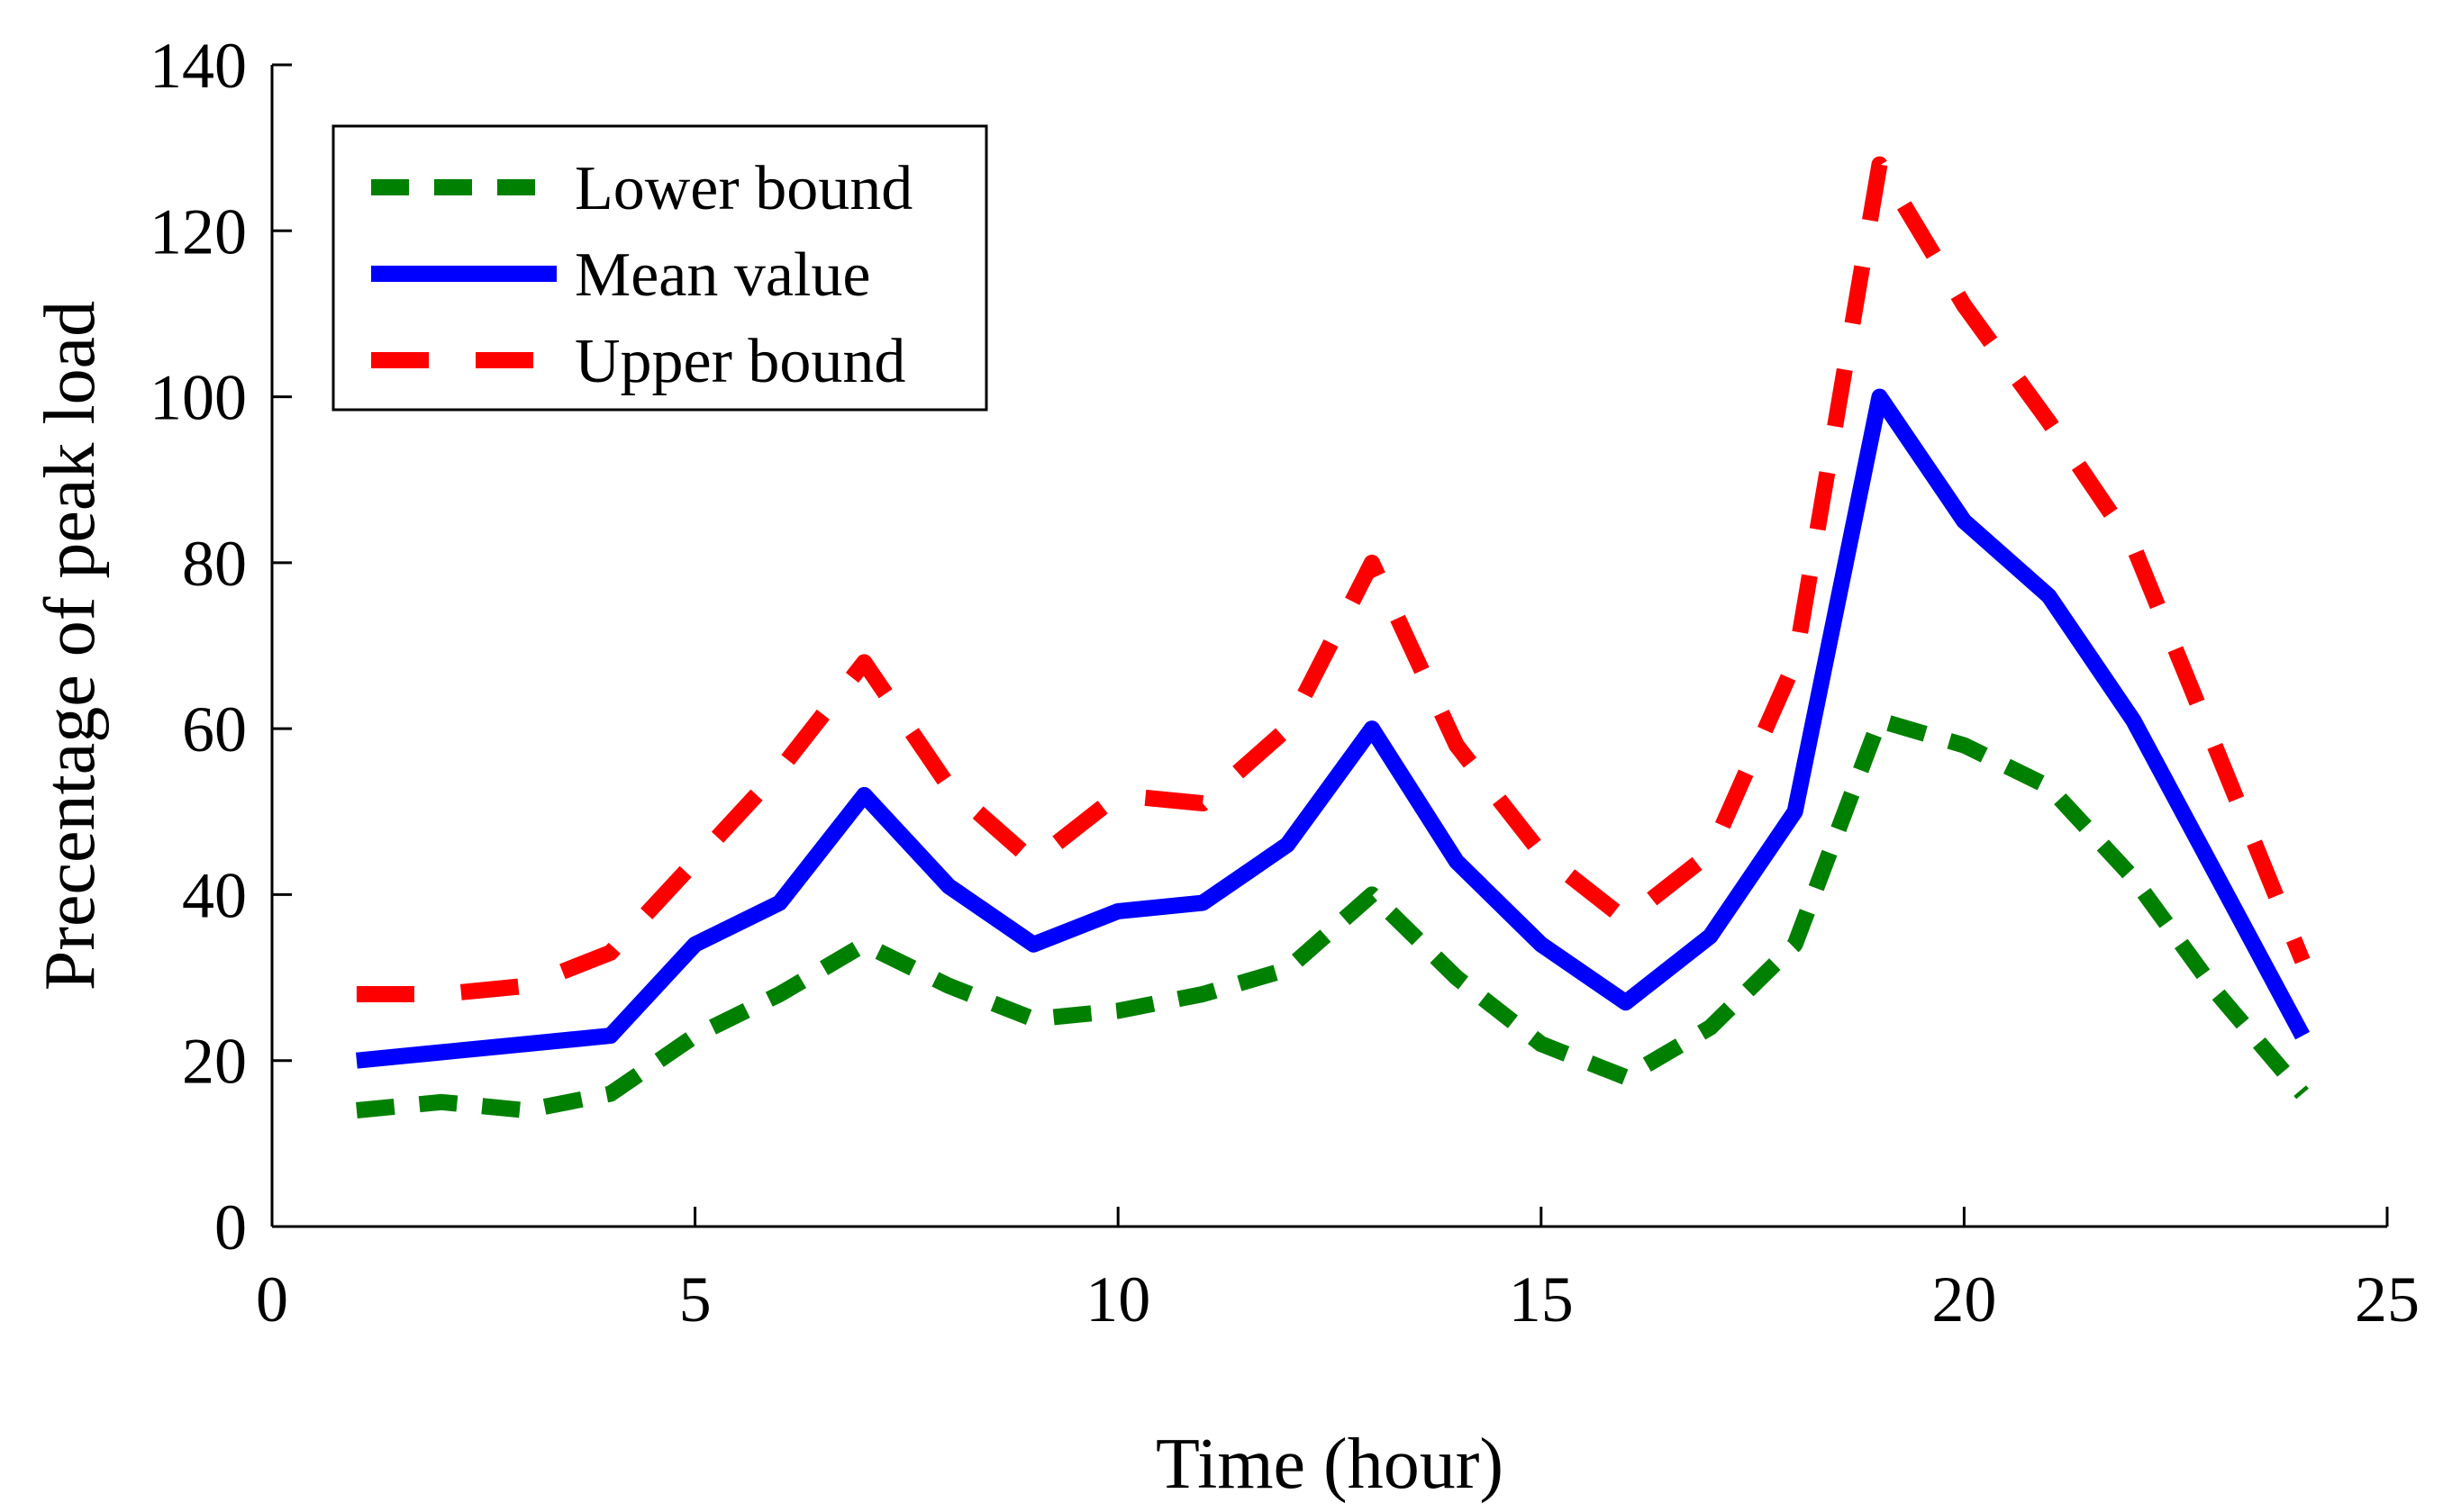 The image size is (2443, 1512). I want to click on legend-label-upper-bound: Upper bound, so click(740, 361).